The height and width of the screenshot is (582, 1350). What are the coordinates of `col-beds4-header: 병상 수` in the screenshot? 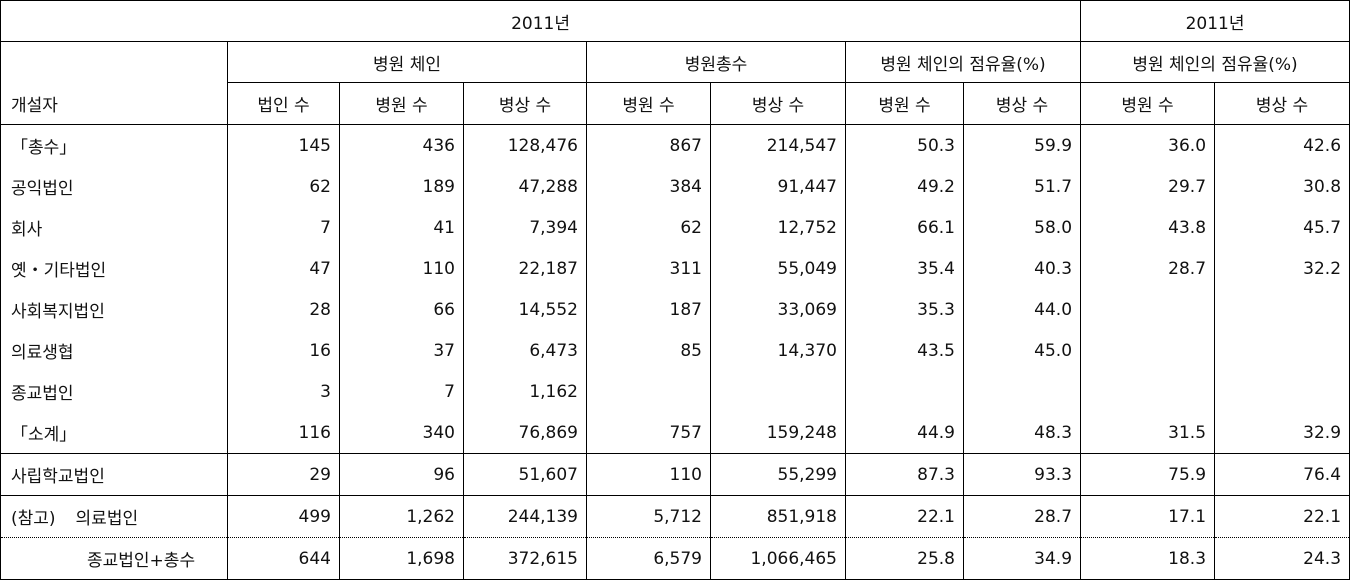 It's located at (1282, 103).